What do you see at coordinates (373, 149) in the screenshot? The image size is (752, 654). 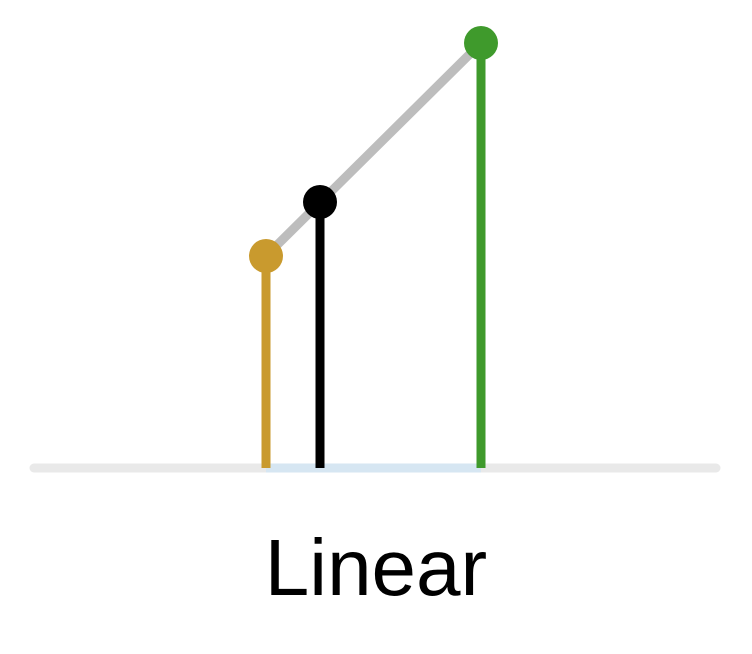 I see `interpolation-line` at bounding box center [373, 149].